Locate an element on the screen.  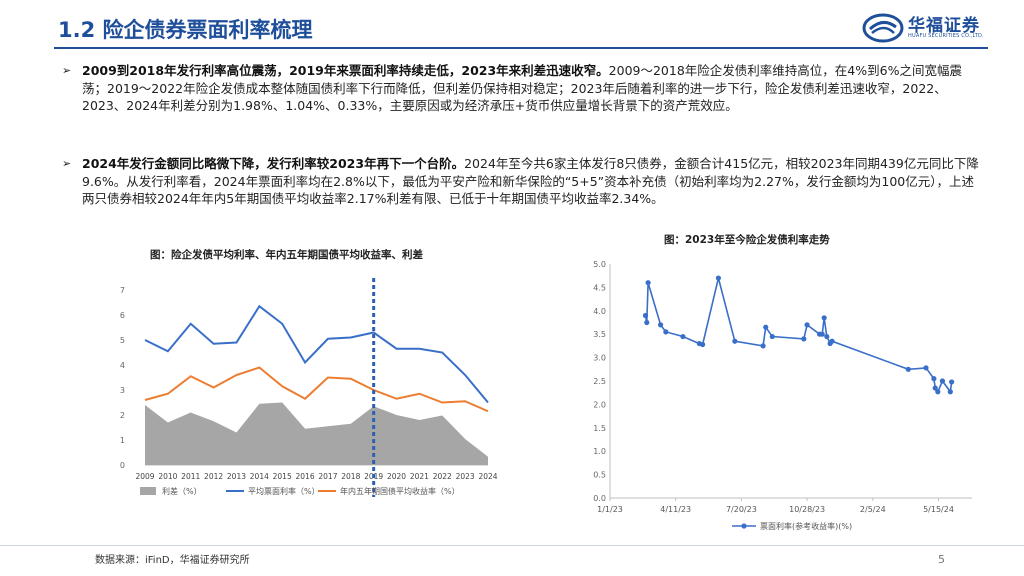
x-tick-label: 2014 is located at coordinates (259, 476).